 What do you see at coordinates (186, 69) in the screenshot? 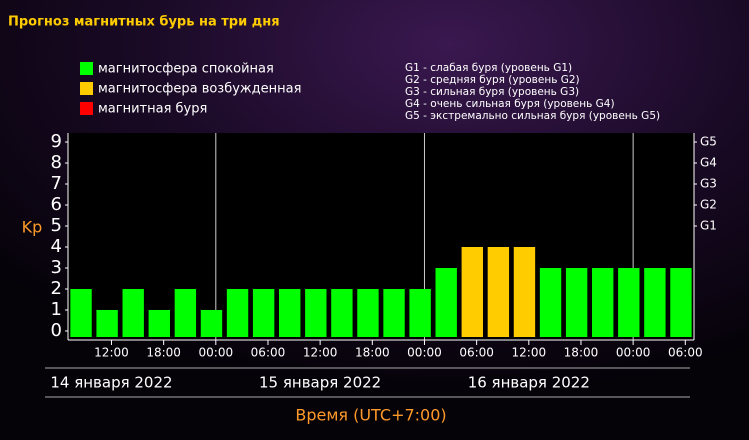
I see `legend-label: магнитосфера спокойная` at bounding box center [186, 69].